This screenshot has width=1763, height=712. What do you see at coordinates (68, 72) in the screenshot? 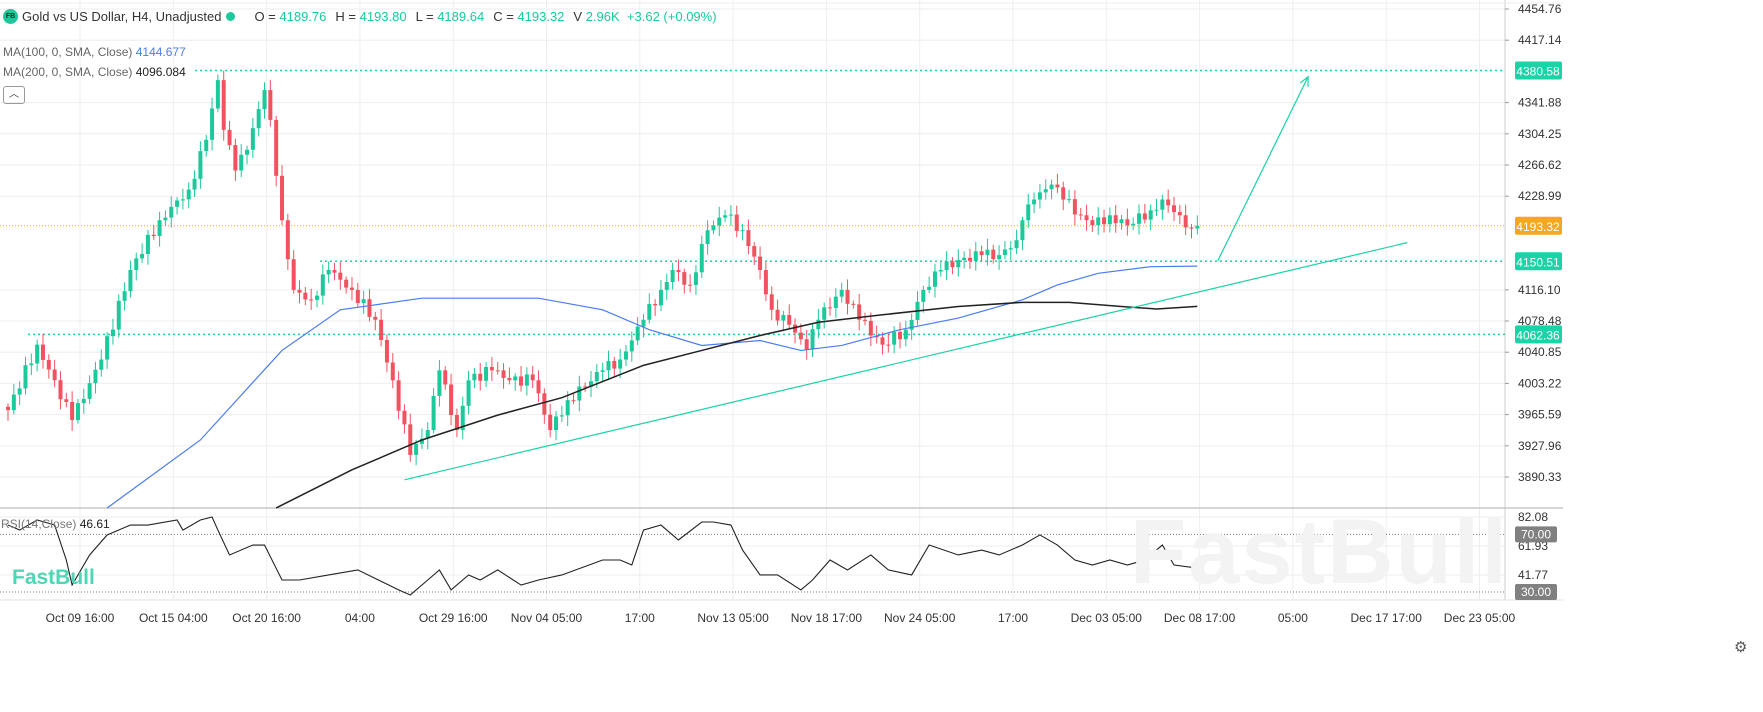
I see `ma200-label: MA(200, 0, SMA, Close)` at bounding box center [68, 72].